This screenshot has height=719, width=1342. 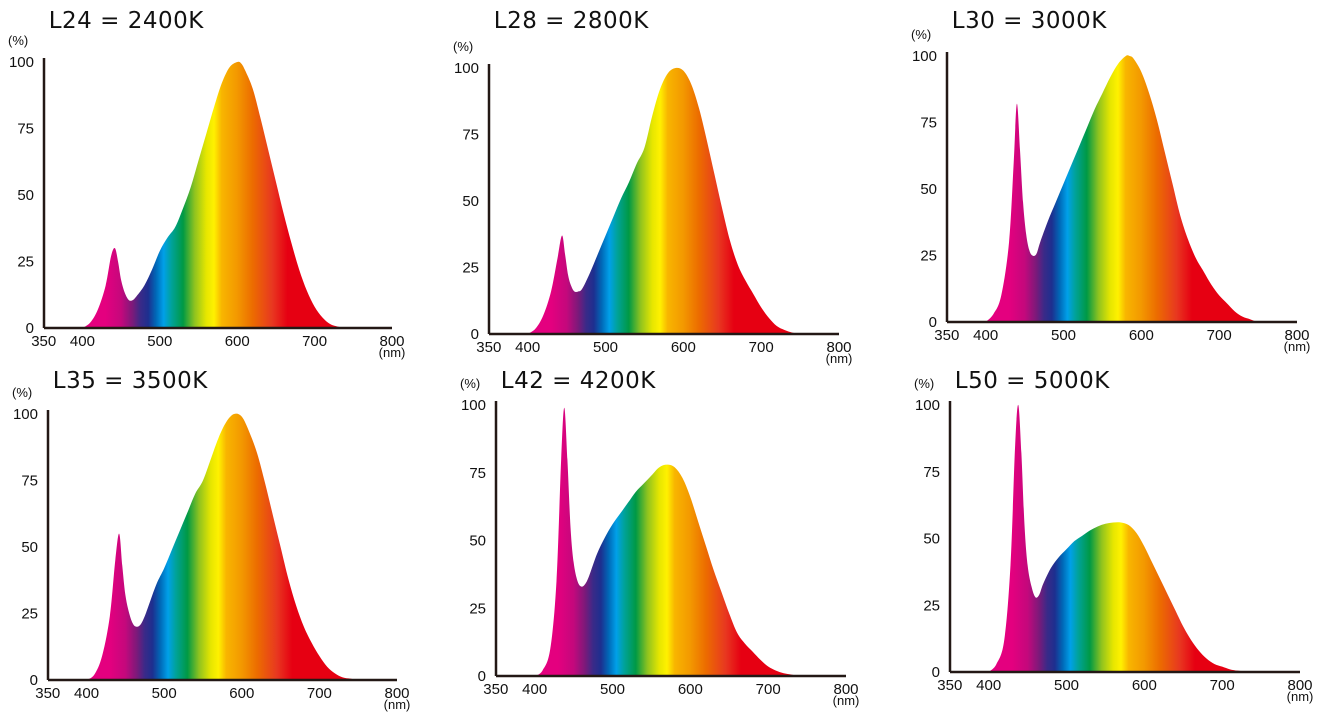 What do you see at coordinates (579, 381) in the screenshot?
I see `chart-title: L42 = 4200K` at bounding box center [579, 381].